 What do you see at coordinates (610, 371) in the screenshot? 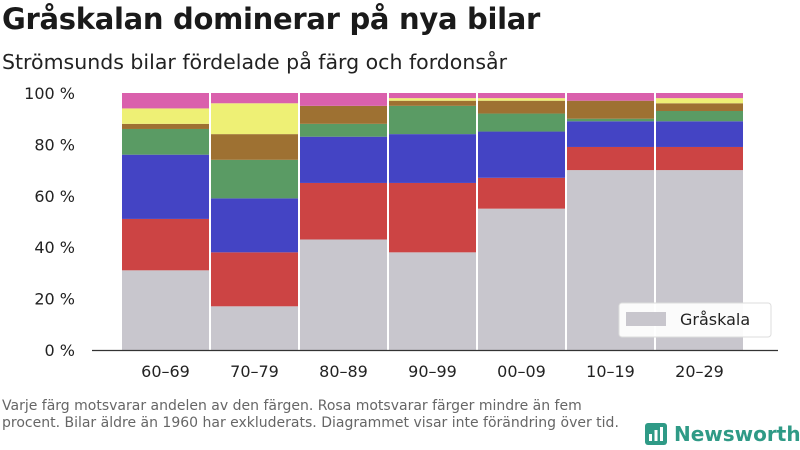
I see `x-tick-label: 10–19` at bounding box center [610, 371].